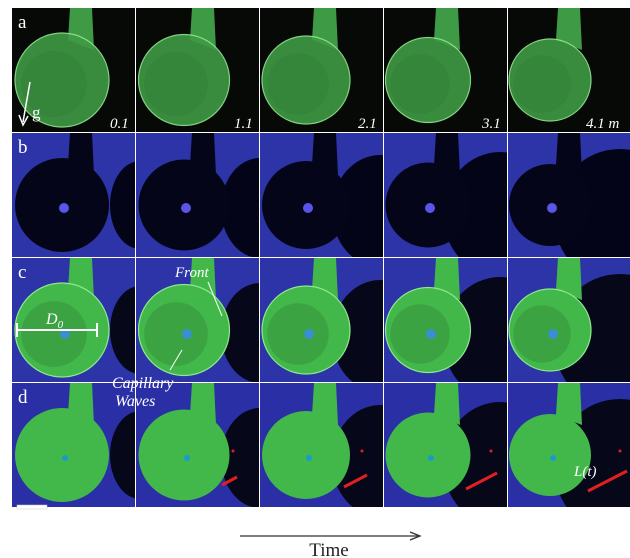 This screenshot has height=558, width=630. Describe the element at coordinates (22, 272) in the screenshot. I see `panel-label: c` at that location.